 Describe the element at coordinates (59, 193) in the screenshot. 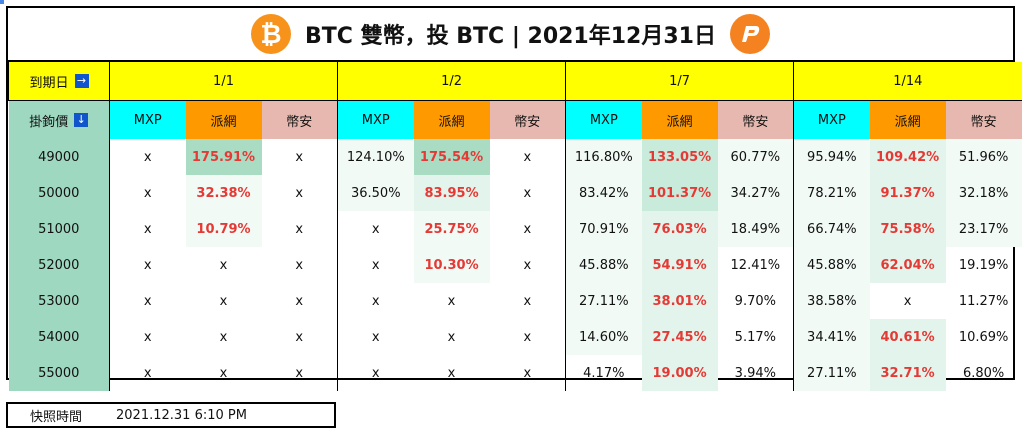

I see `strike-price-cell: 50000` at that location.